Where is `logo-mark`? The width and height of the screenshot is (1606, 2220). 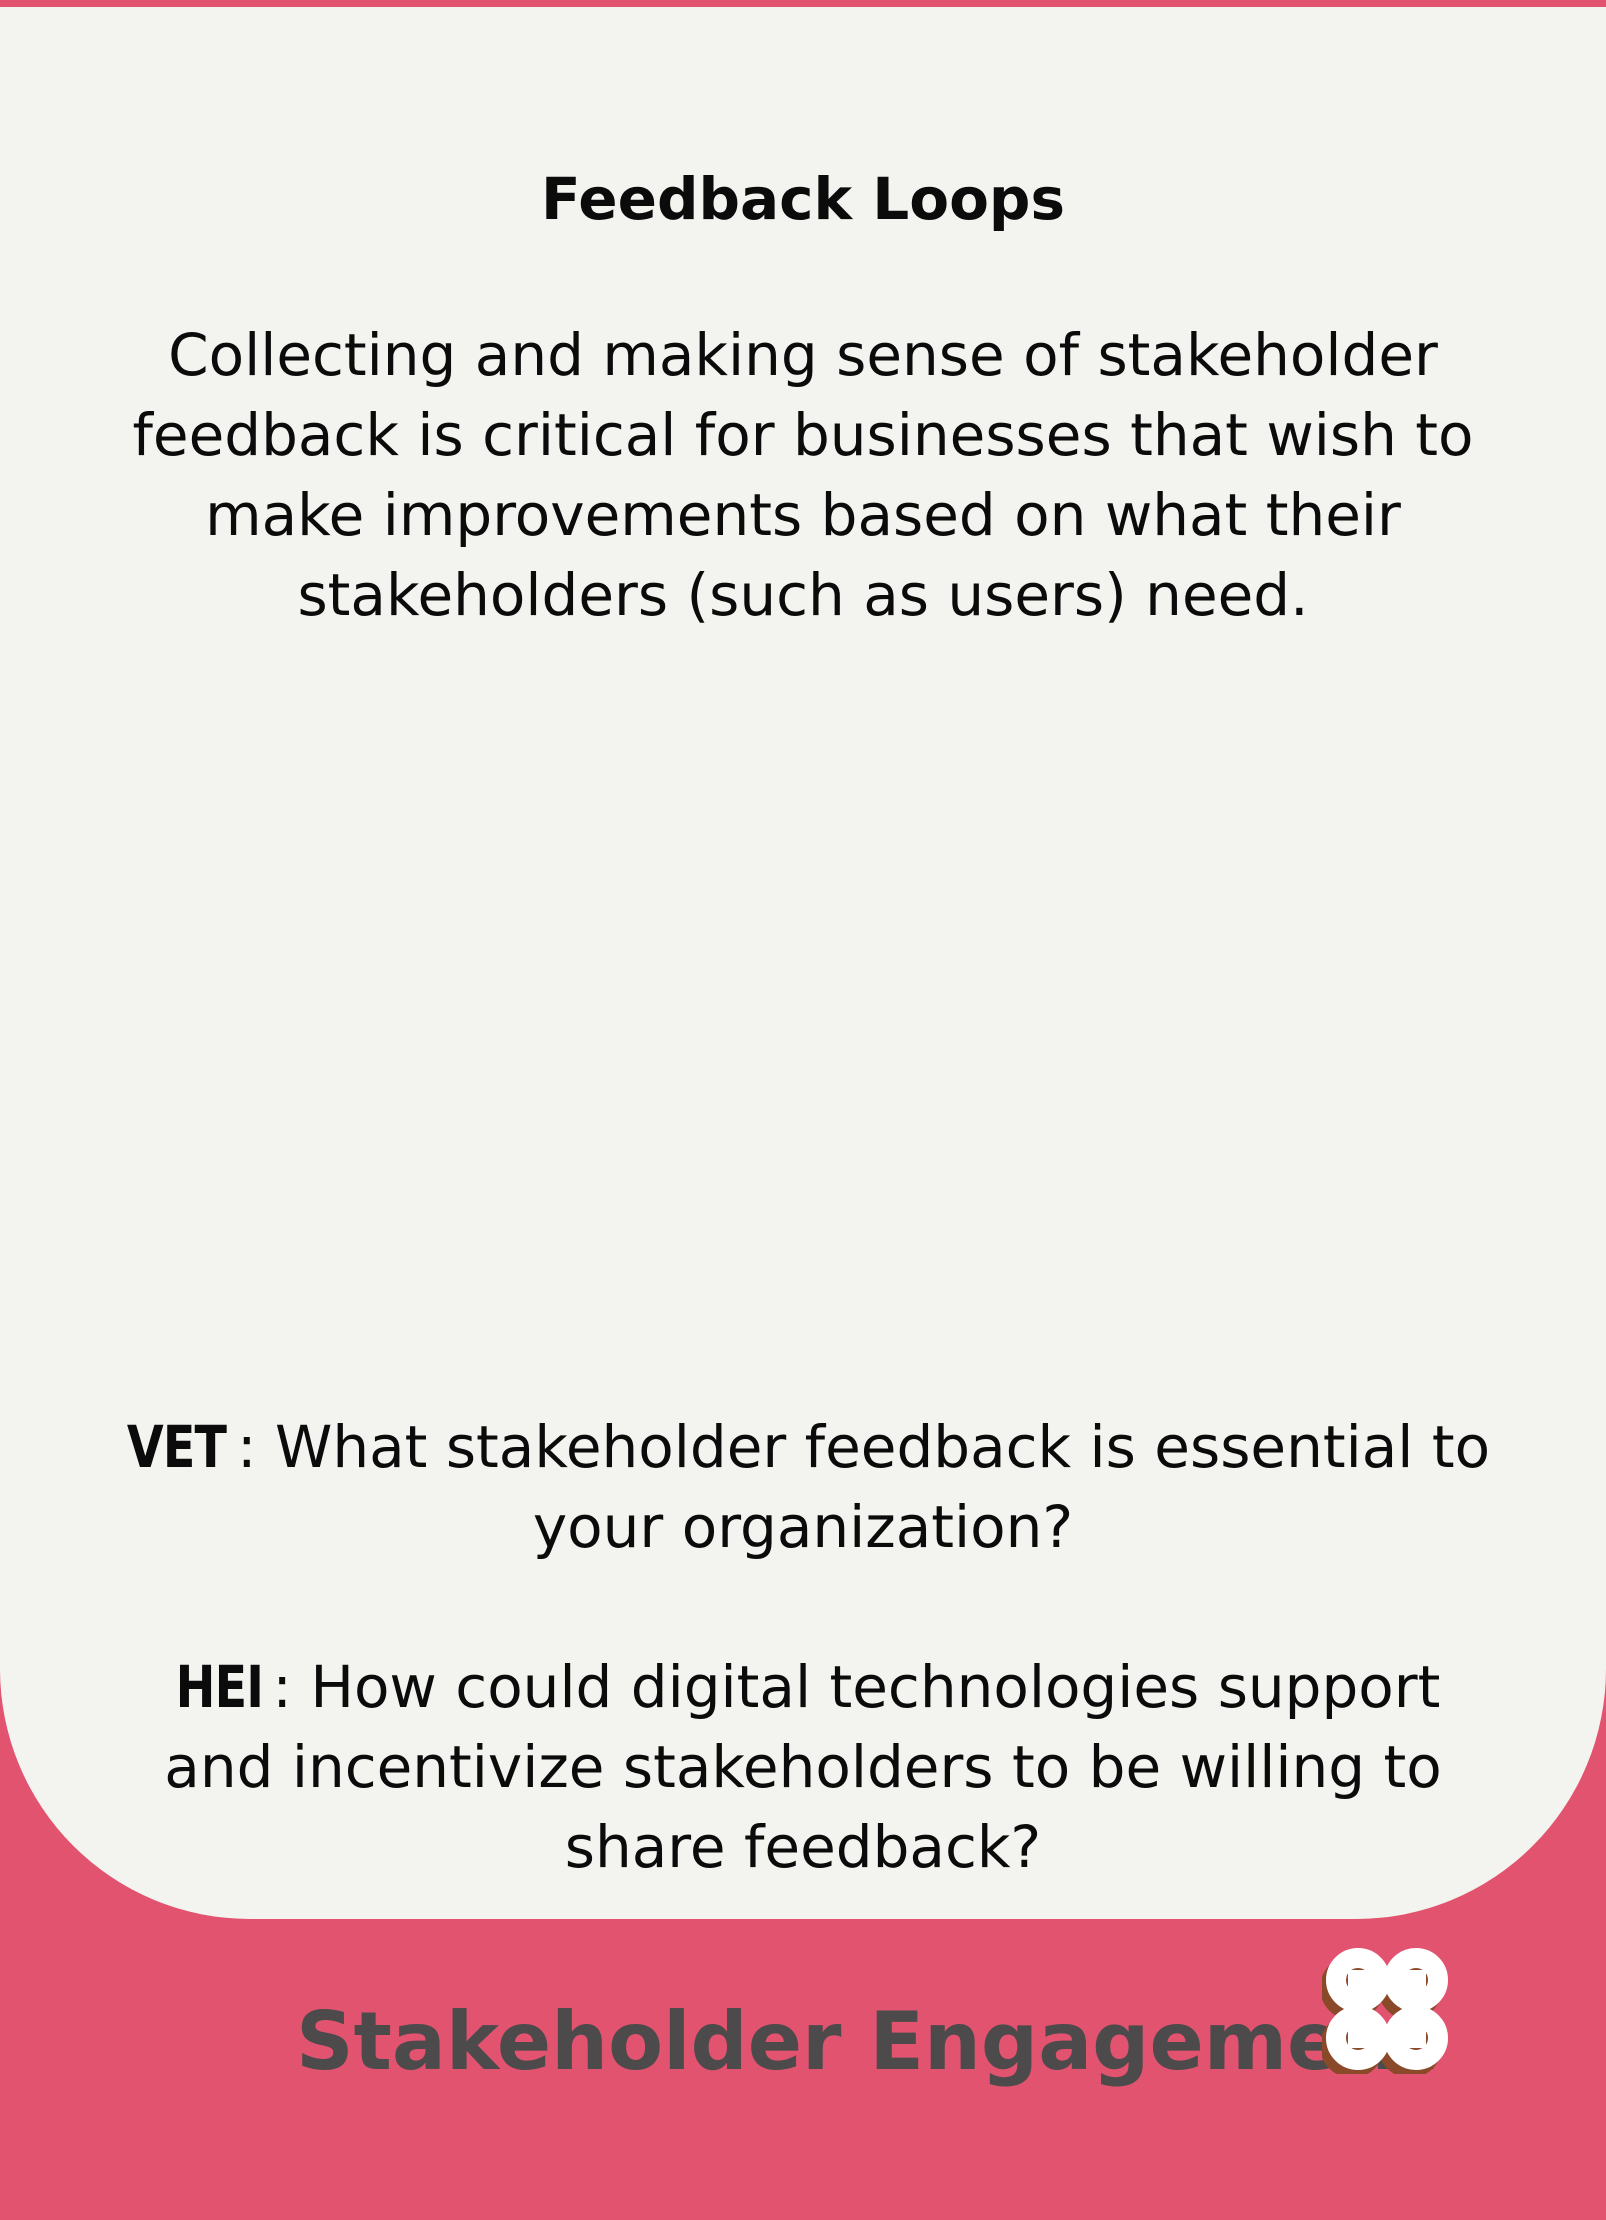
logo-mark is located at coordinates (1387, 2009).